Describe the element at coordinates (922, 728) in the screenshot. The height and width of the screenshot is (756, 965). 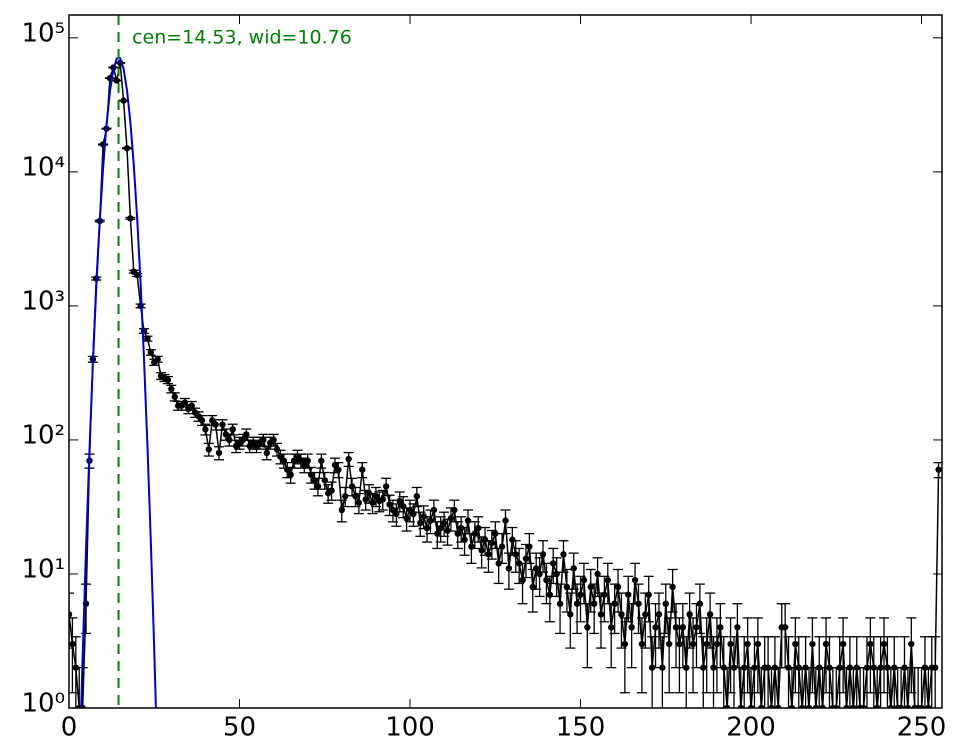
I see `x-tick-label: 250` at that location.